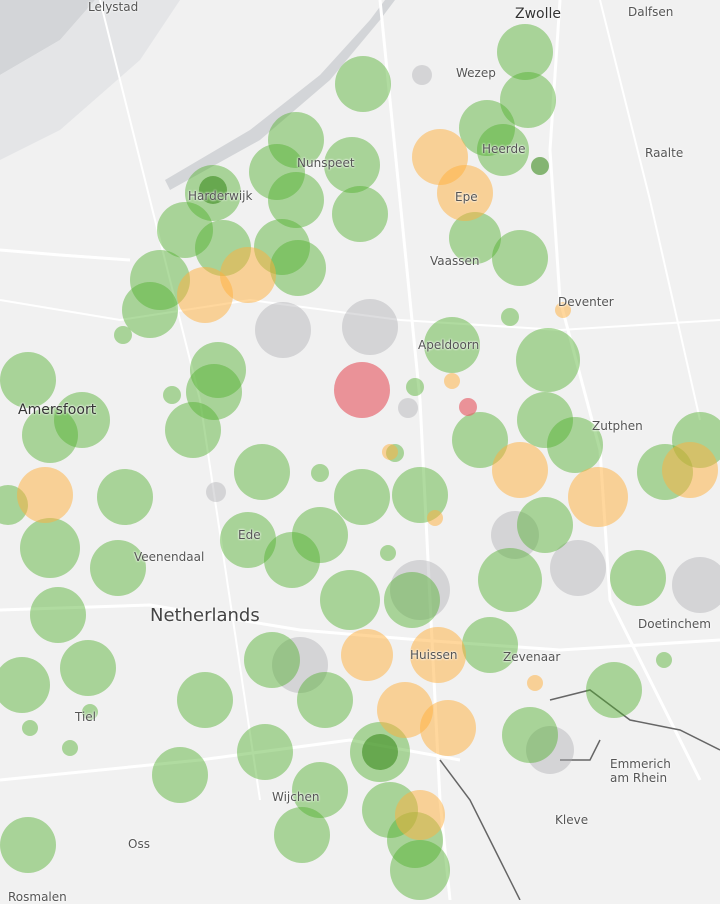 Image resolution: width=720 pixels, height=904 pixels. I want to click on place-label: Doetinchem, so click(674, 624).